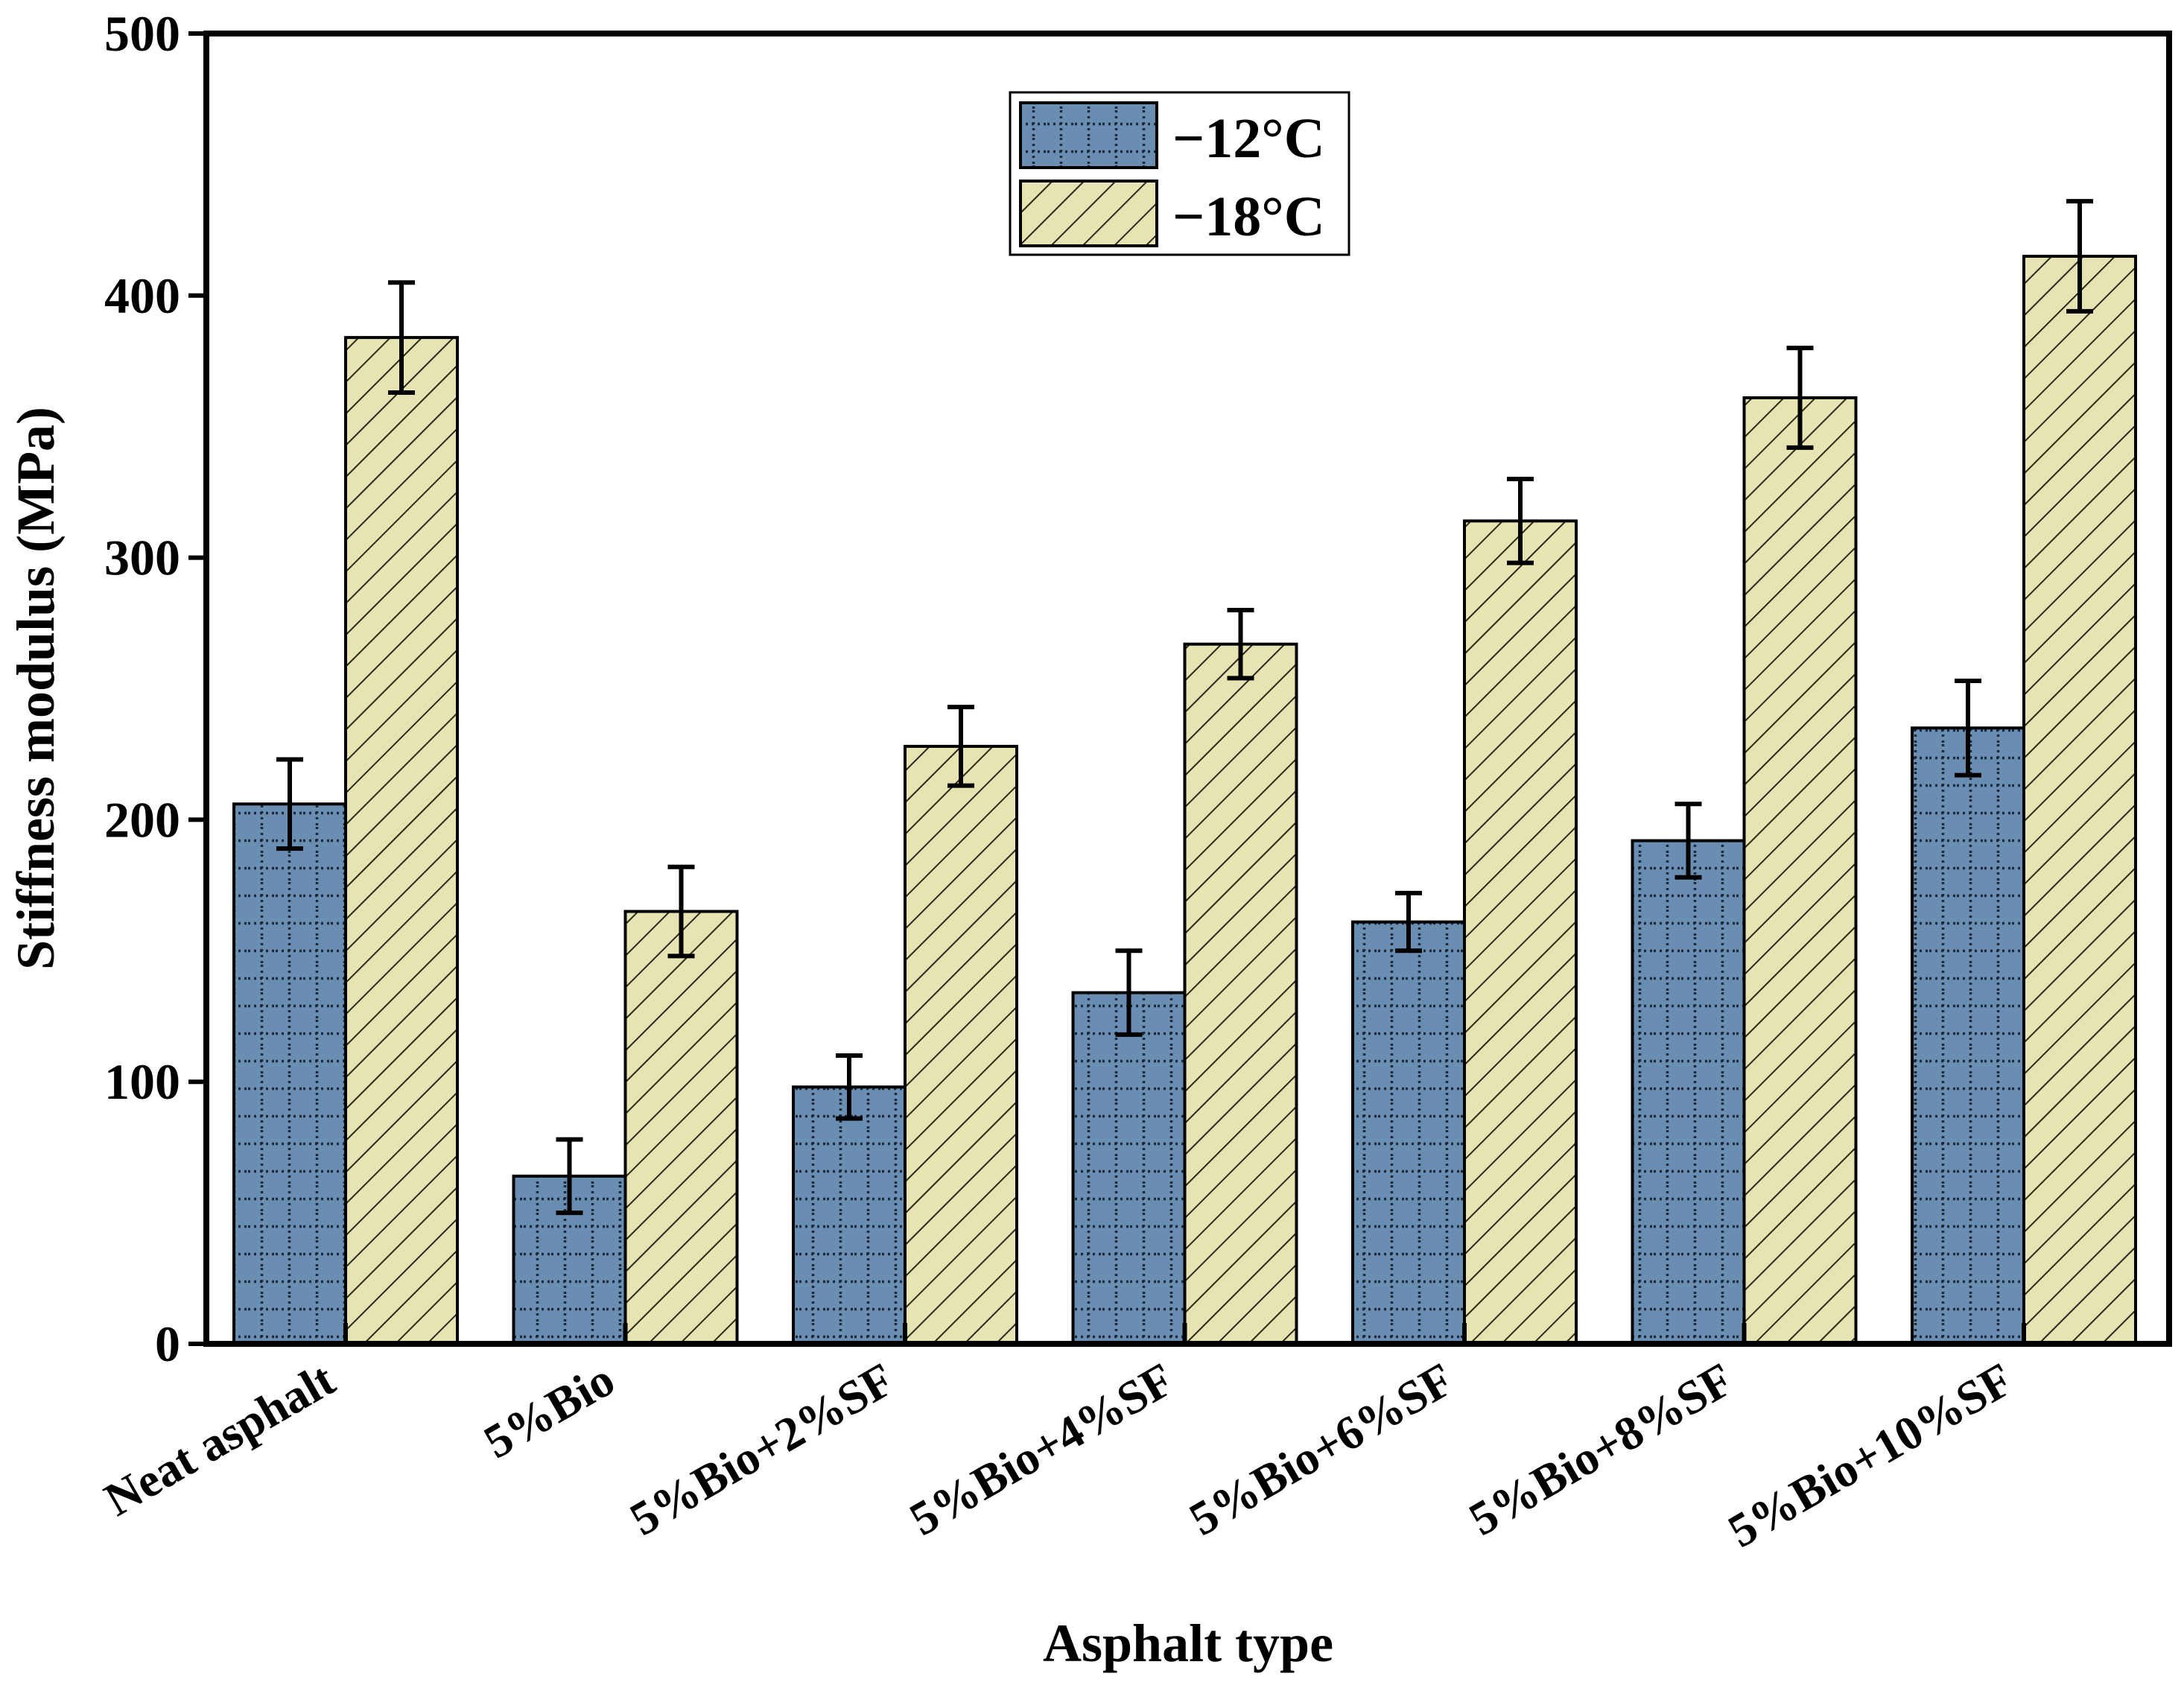  I want to click on x-tick-label-1: 5%Bio, so click(549, 1411).